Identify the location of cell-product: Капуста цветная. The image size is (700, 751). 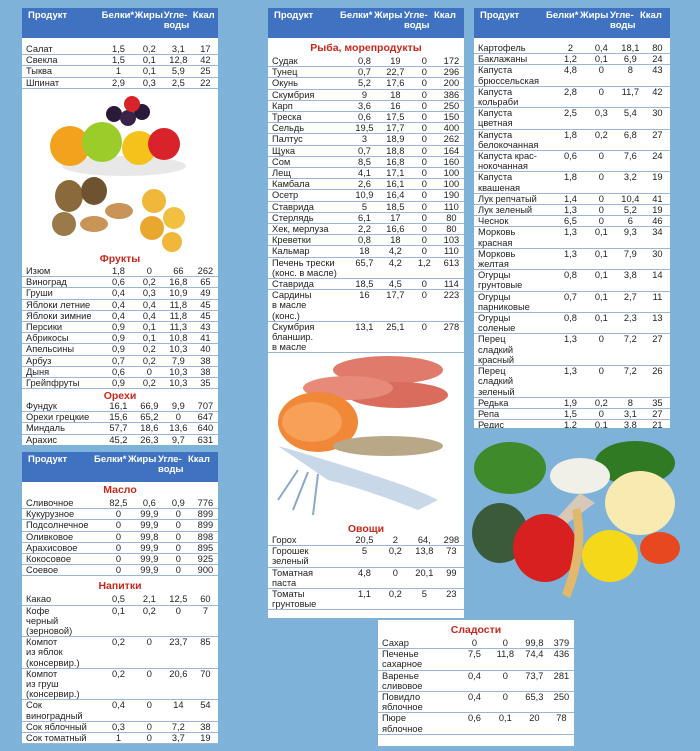
(495, 118).